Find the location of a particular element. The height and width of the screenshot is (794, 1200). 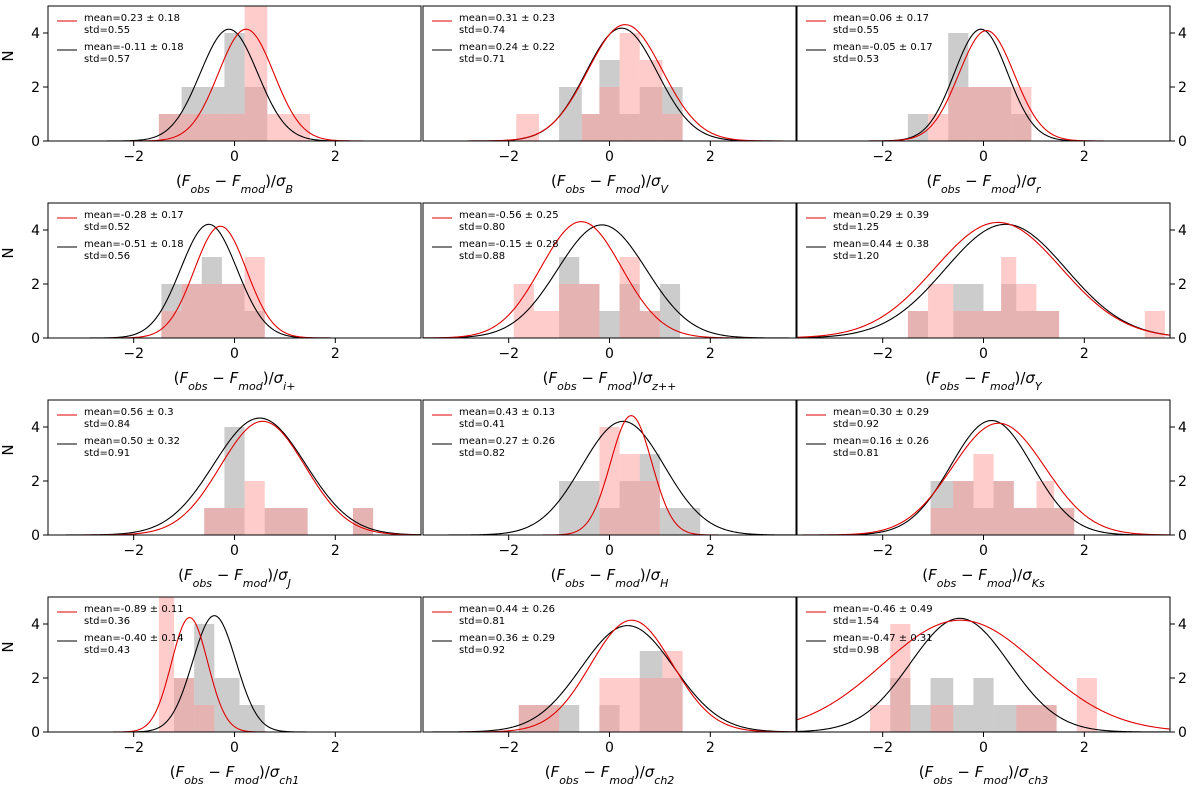

x-axis-label: (Fobs − Fmod)/σch1 is located at coordinates (235, 775).